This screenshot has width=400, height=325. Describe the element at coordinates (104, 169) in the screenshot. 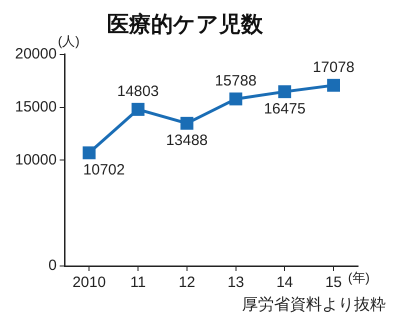

I see `data-label: 10702` at that location.